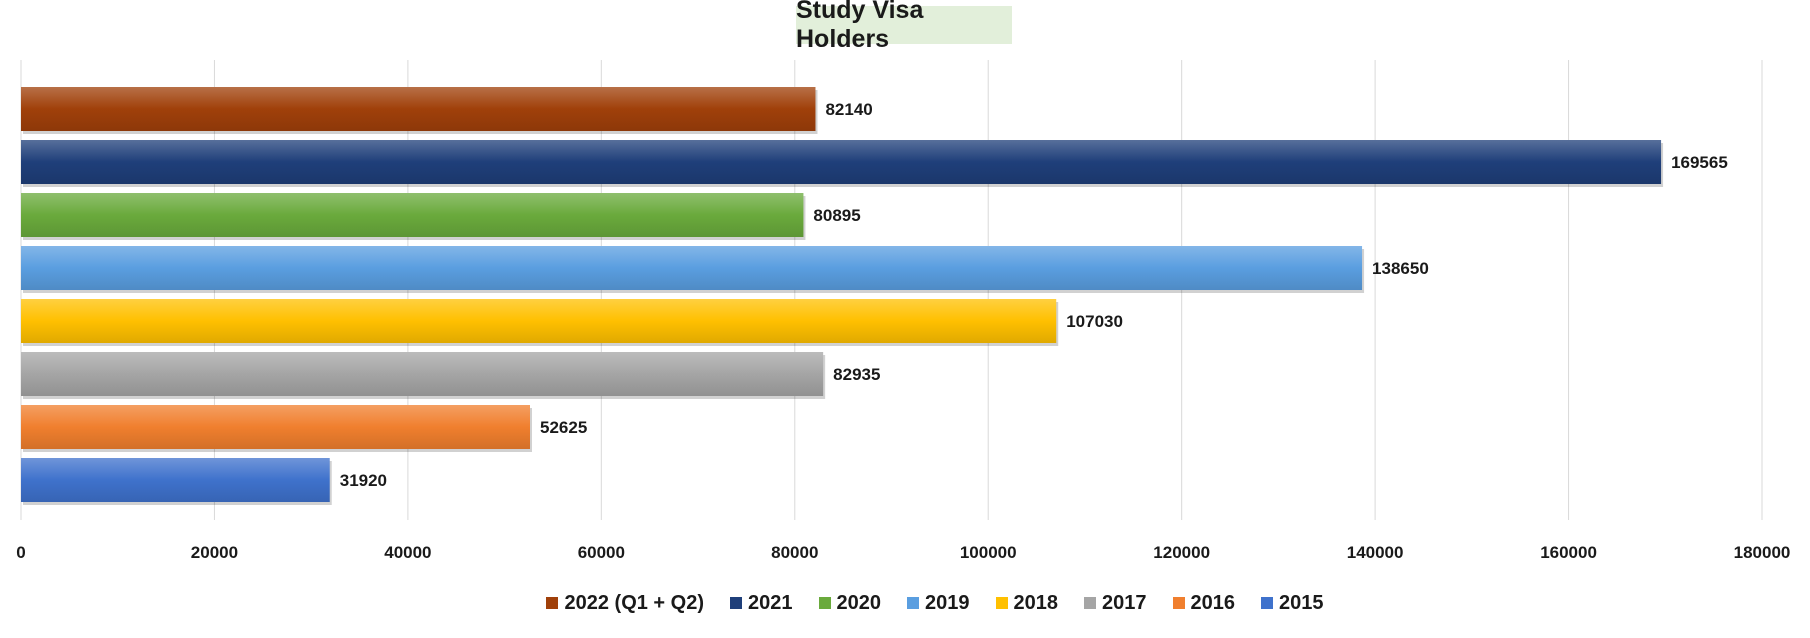  What do you see at coordinates (563, 427) in the screenshot?
I see `bar-value-label: 52625` at bounding box center [563, 427].